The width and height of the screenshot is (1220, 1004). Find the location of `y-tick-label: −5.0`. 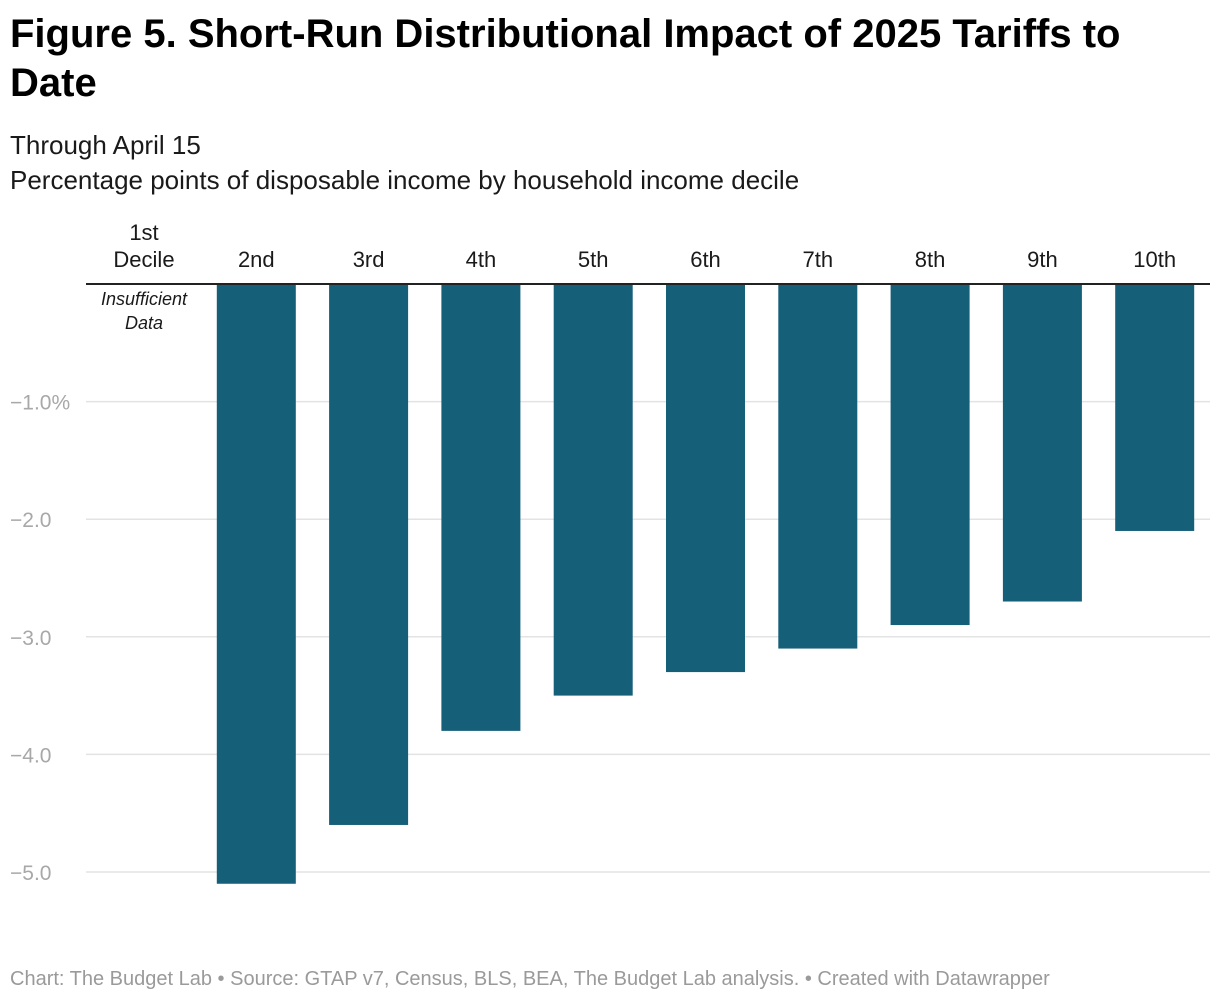

y-tick-label: −5.0 is located at coordinates (30, 873).